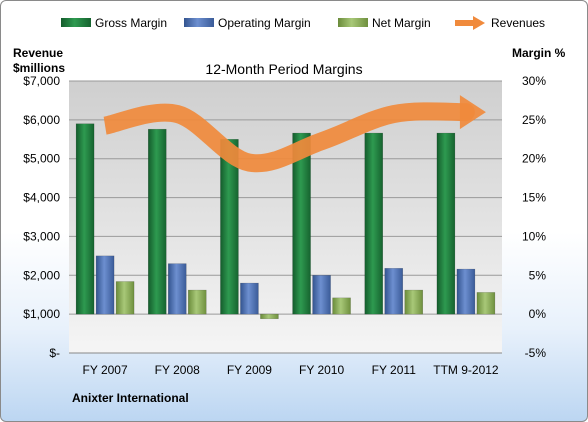  I want to click on revenue-line, so click(289, 137).